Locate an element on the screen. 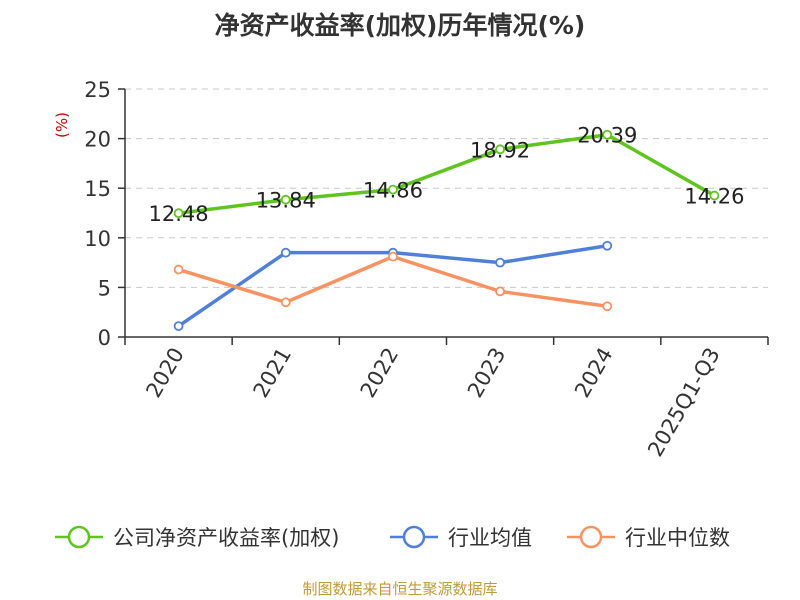 The image size is (800, 600). y-tick-label: 10 is located at coordinates (97, 239).